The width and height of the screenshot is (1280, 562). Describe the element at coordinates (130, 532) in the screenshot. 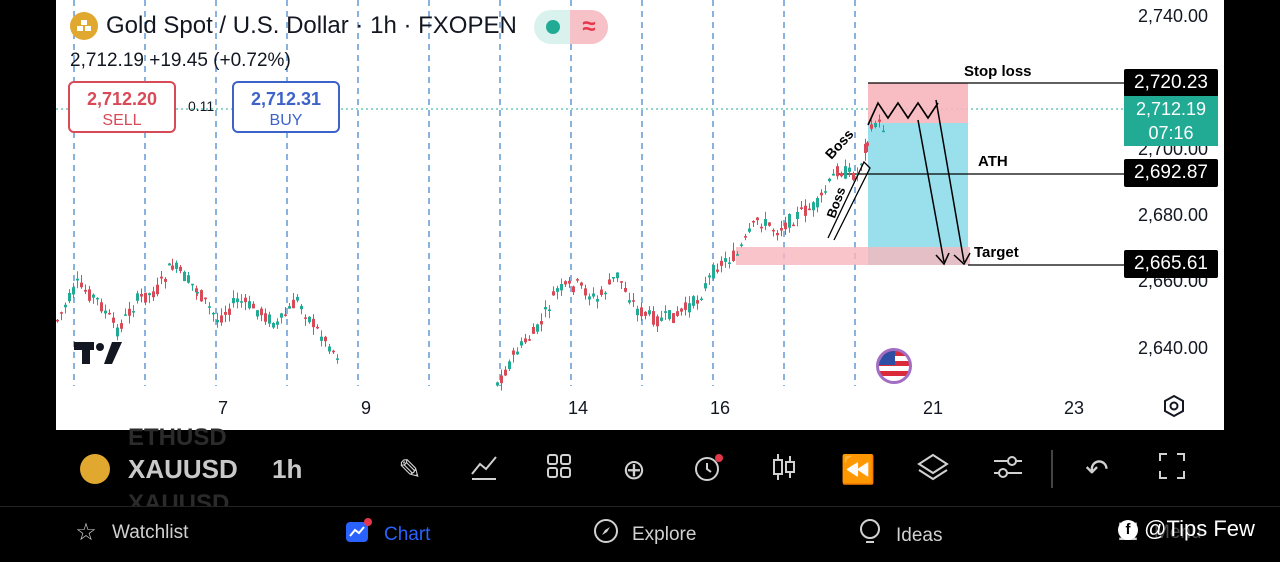

I see `nav-watchlist: ☆ Watchlist` at that location.